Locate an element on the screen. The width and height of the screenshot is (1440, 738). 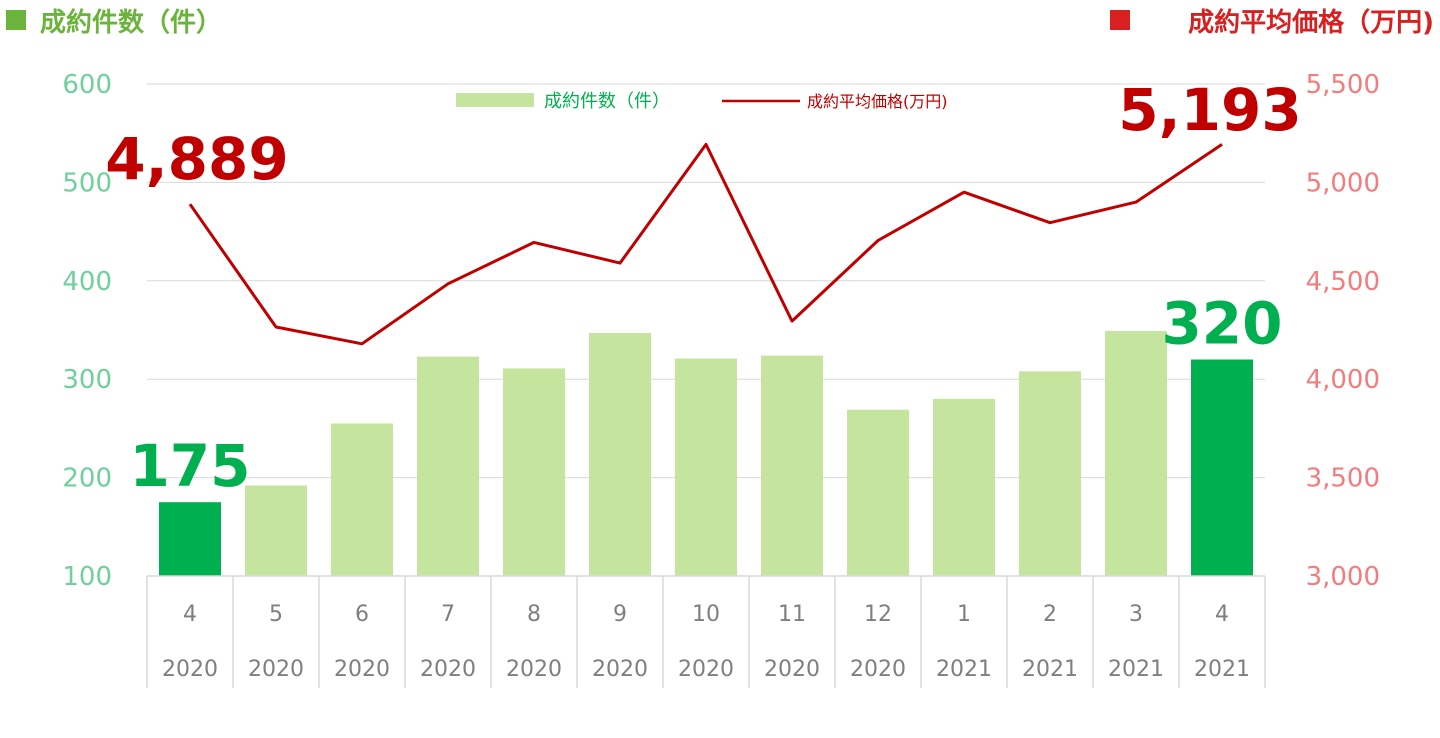
category-month-label: 12 is located at coordinates (878, 614).